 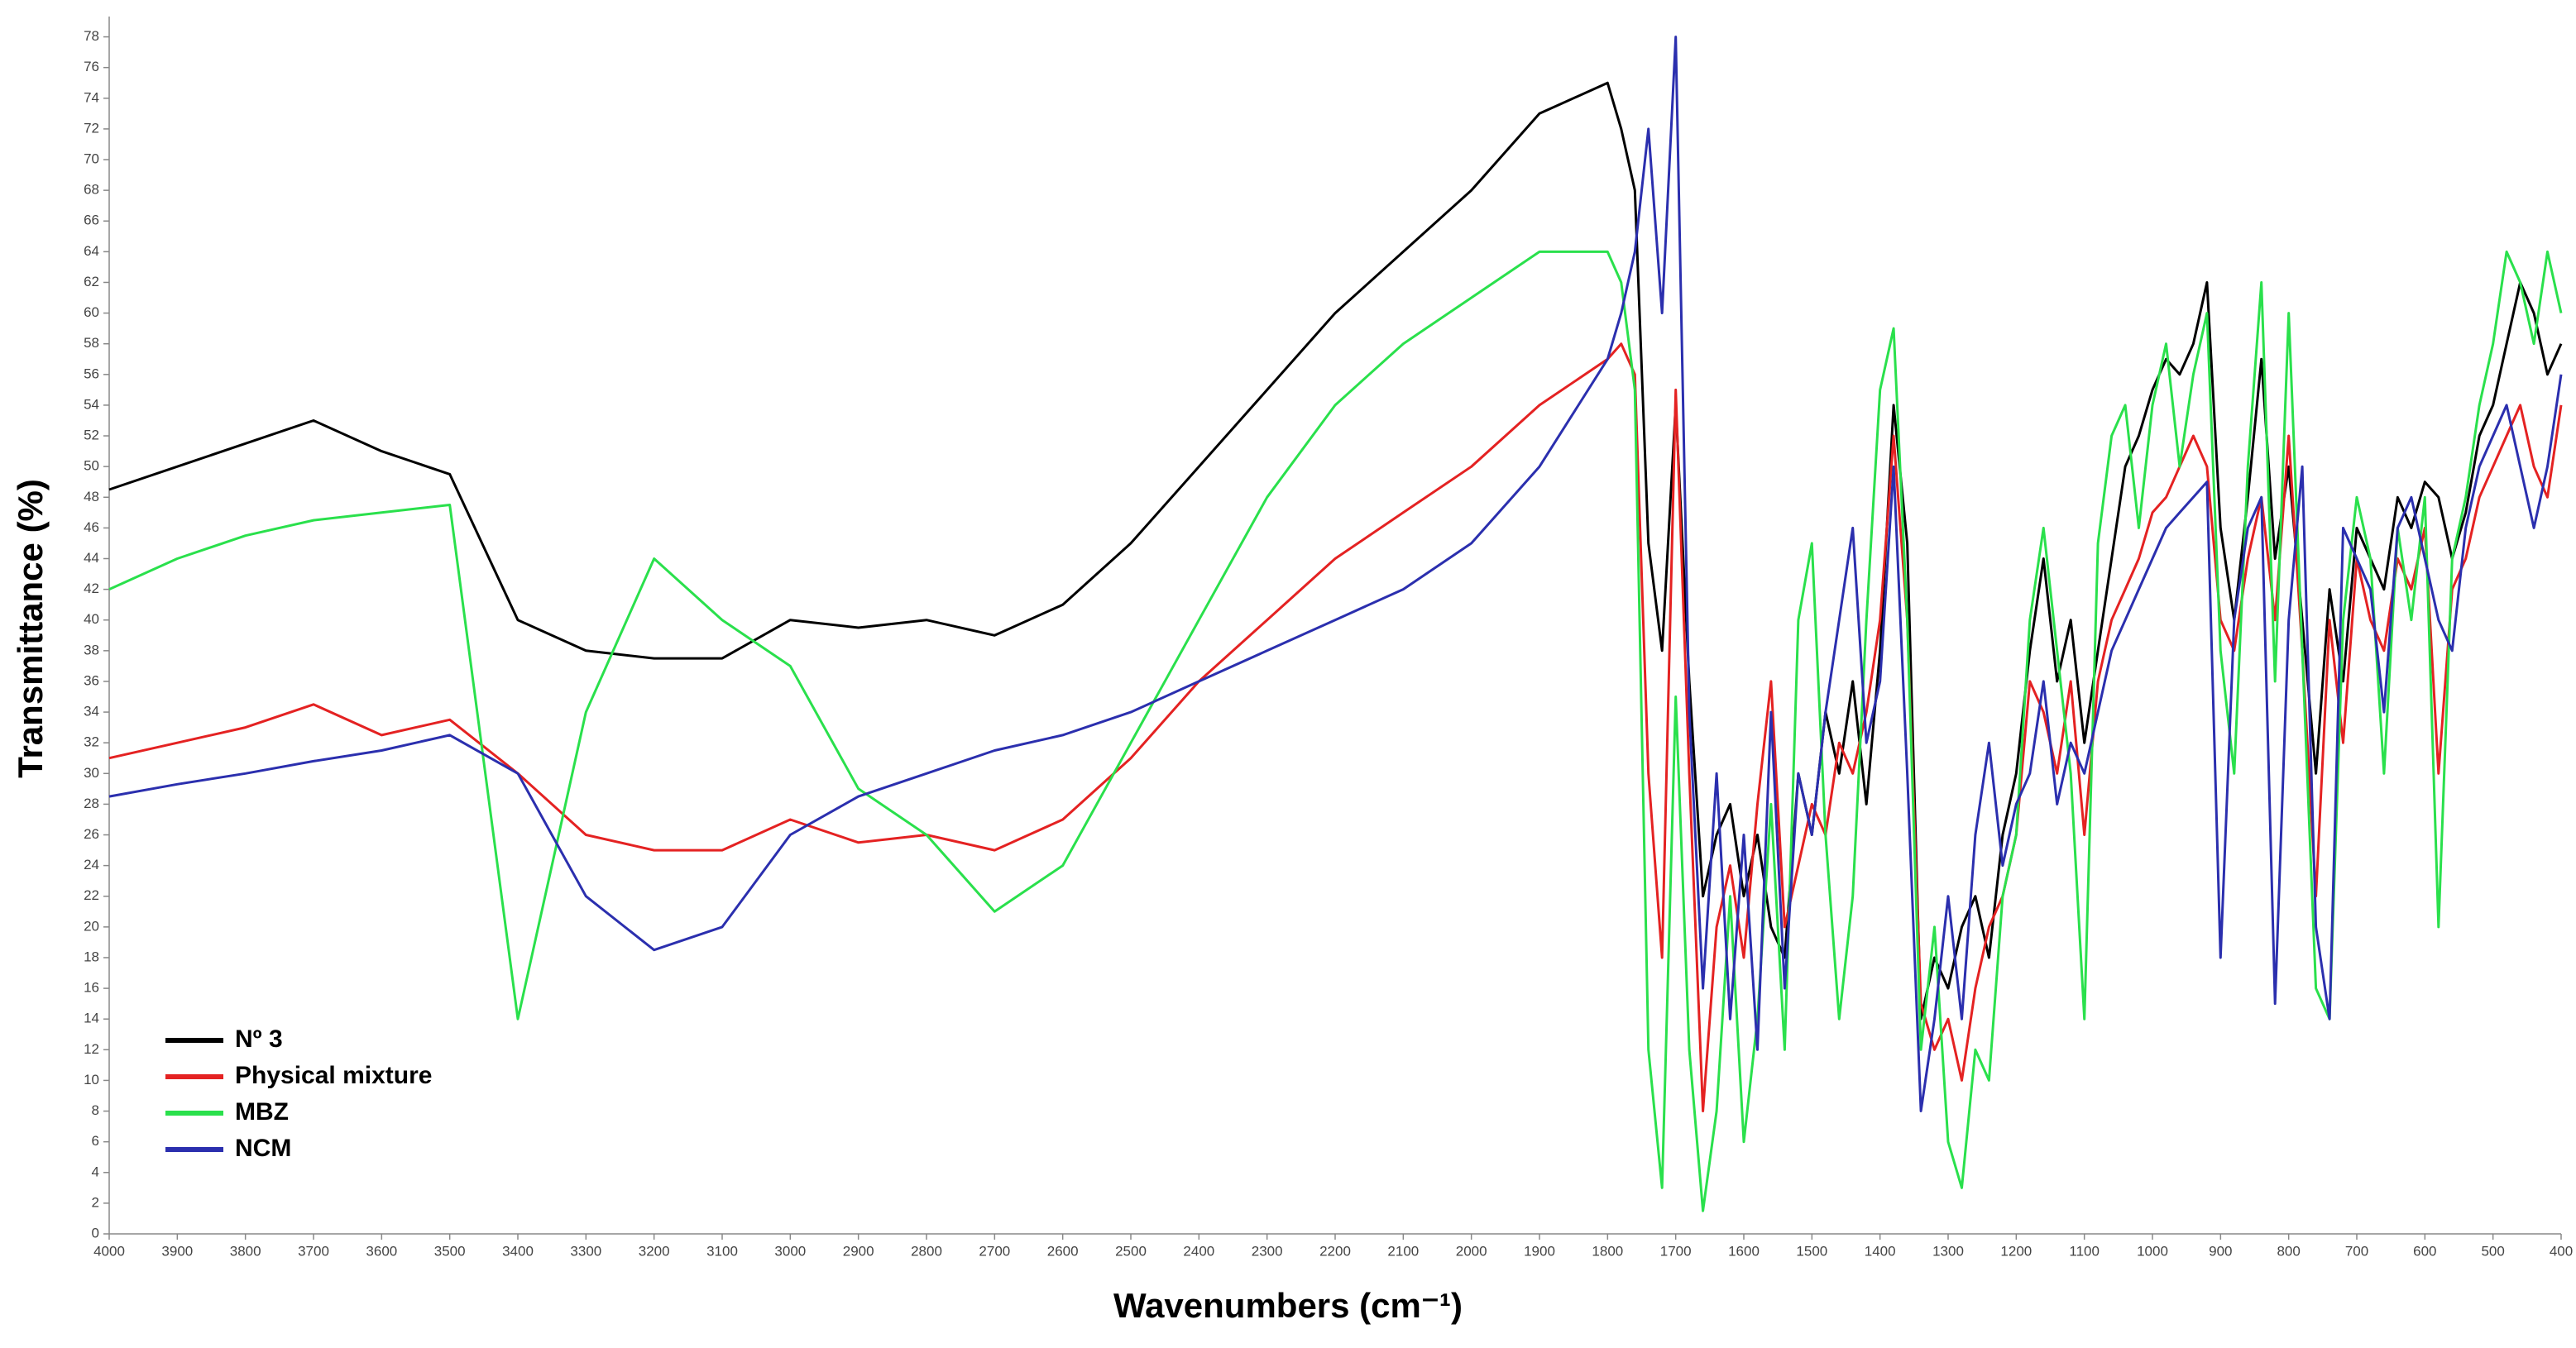 I want to click on y-tick-label: 12, so click(x=91, y=1049).